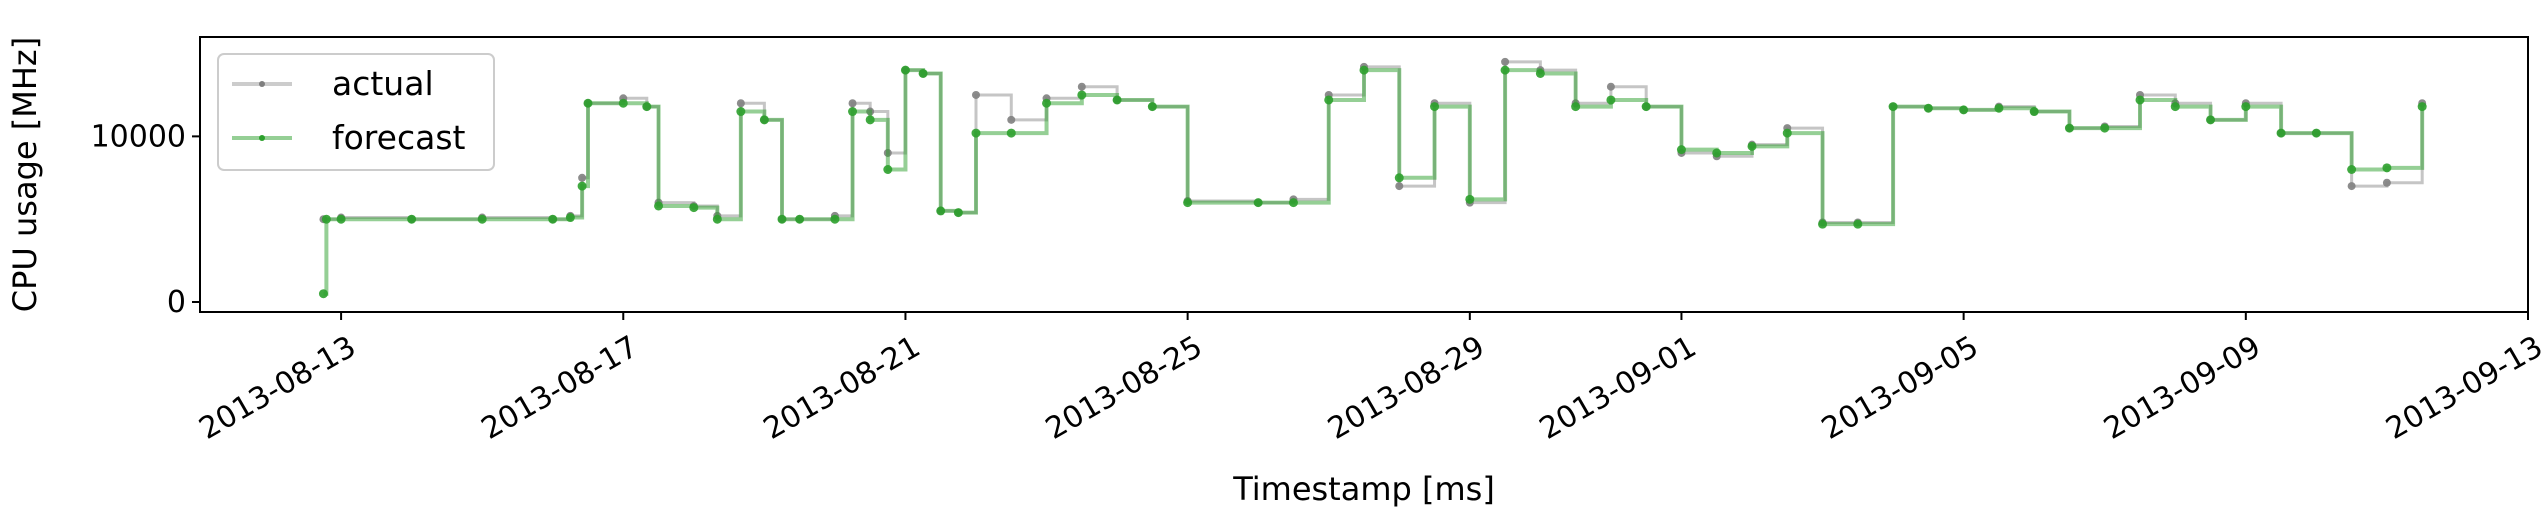 Image resolution: width=2544 pixels, height=530 pixels. What do you see at coordinates (138, 136) in the screenshot?
I see `y-tick-label: 10000` at bounding box center [138, 136].